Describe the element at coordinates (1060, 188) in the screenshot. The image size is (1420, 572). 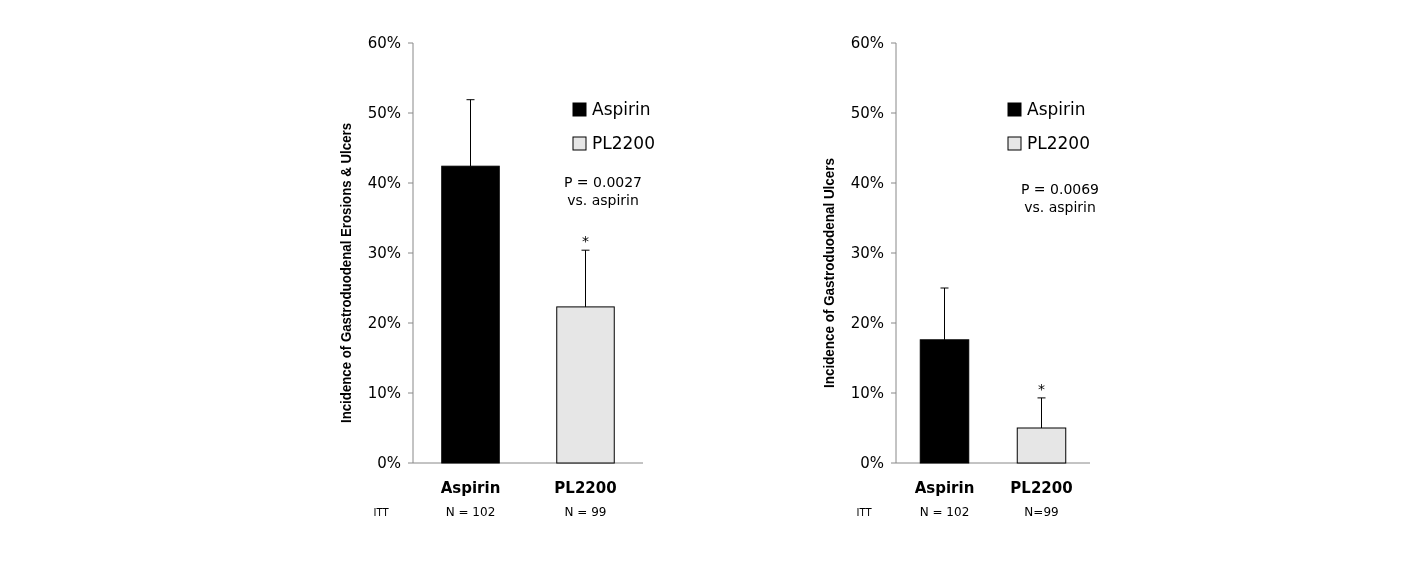
I see `annotation: P = 0.0069` at that location.